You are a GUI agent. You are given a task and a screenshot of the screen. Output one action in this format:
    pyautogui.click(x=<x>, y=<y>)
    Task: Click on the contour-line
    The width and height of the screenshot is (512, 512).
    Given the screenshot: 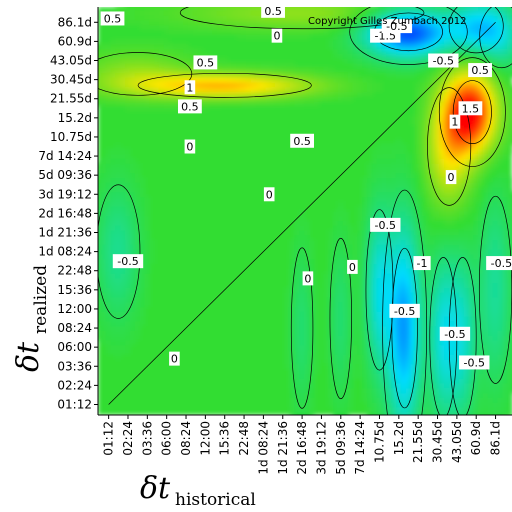 What is the action you would take?
    pyautogui.click(x=145, y=74)
    